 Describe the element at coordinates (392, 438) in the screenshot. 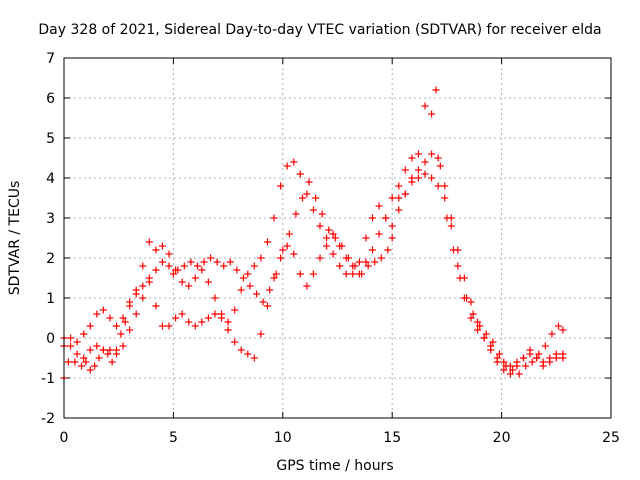

I see `x-tick-label: 15` at that location.